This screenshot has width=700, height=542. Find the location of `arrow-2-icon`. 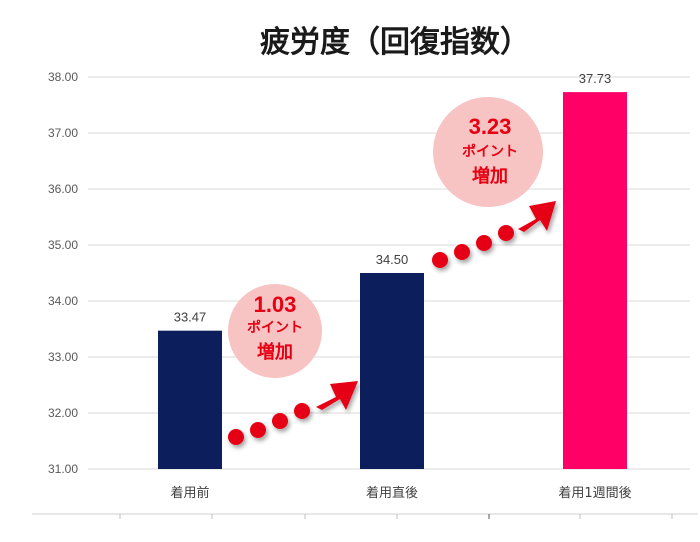

arrow-2-icon is located at coordinates (494, 234).